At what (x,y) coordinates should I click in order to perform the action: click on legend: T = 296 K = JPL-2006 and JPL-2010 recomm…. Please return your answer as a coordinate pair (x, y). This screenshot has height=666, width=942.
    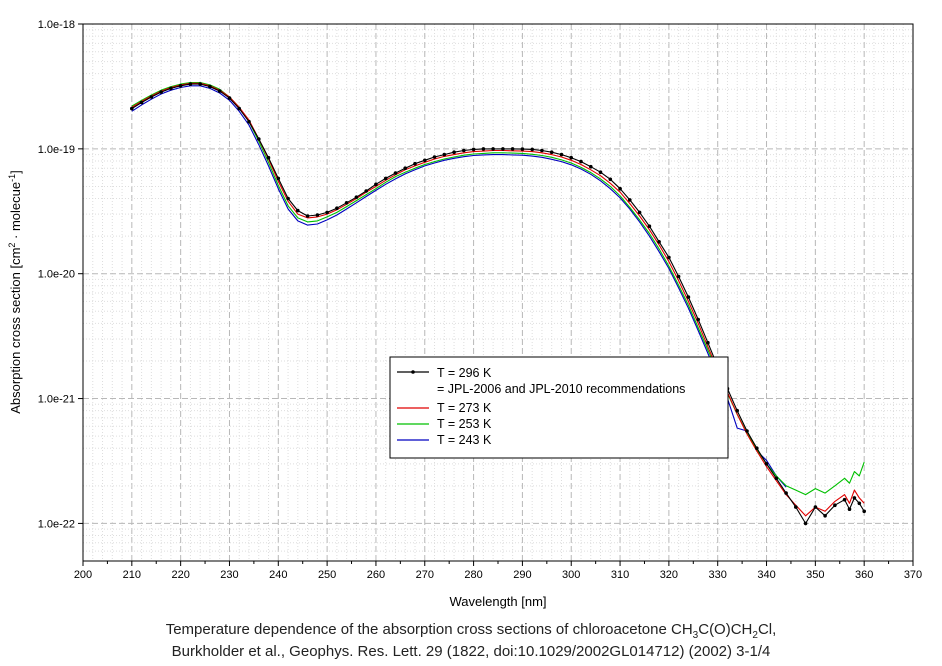
    Looking at the image, I should click on (559, 407).